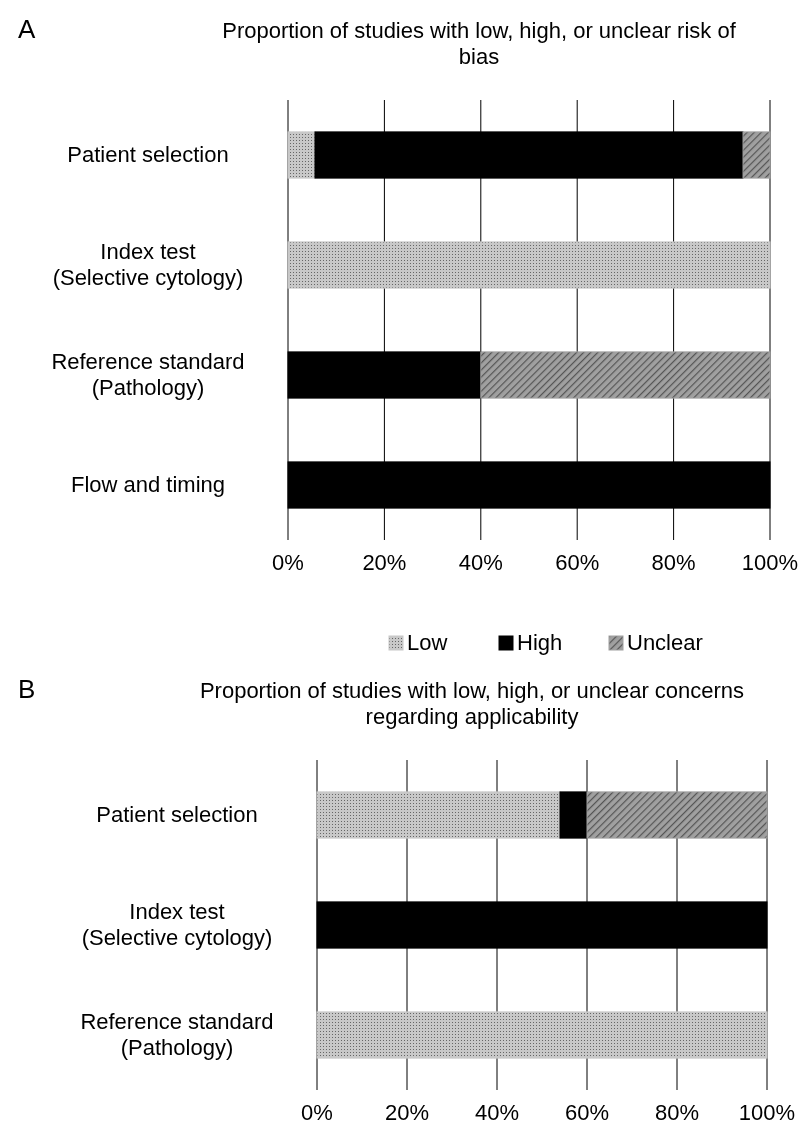 Image resolution: width=812 pixels, height=1145 pixels. I want to click on chart-title: Proportion of studies with low, high, or unclear concerns regarding applicability, so click(472, 703).